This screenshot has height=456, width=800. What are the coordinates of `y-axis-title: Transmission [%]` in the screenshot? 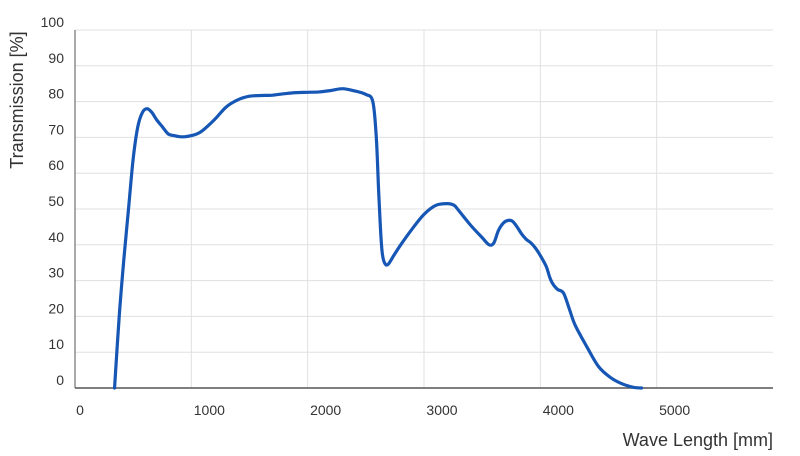 It's located at (17, 99).